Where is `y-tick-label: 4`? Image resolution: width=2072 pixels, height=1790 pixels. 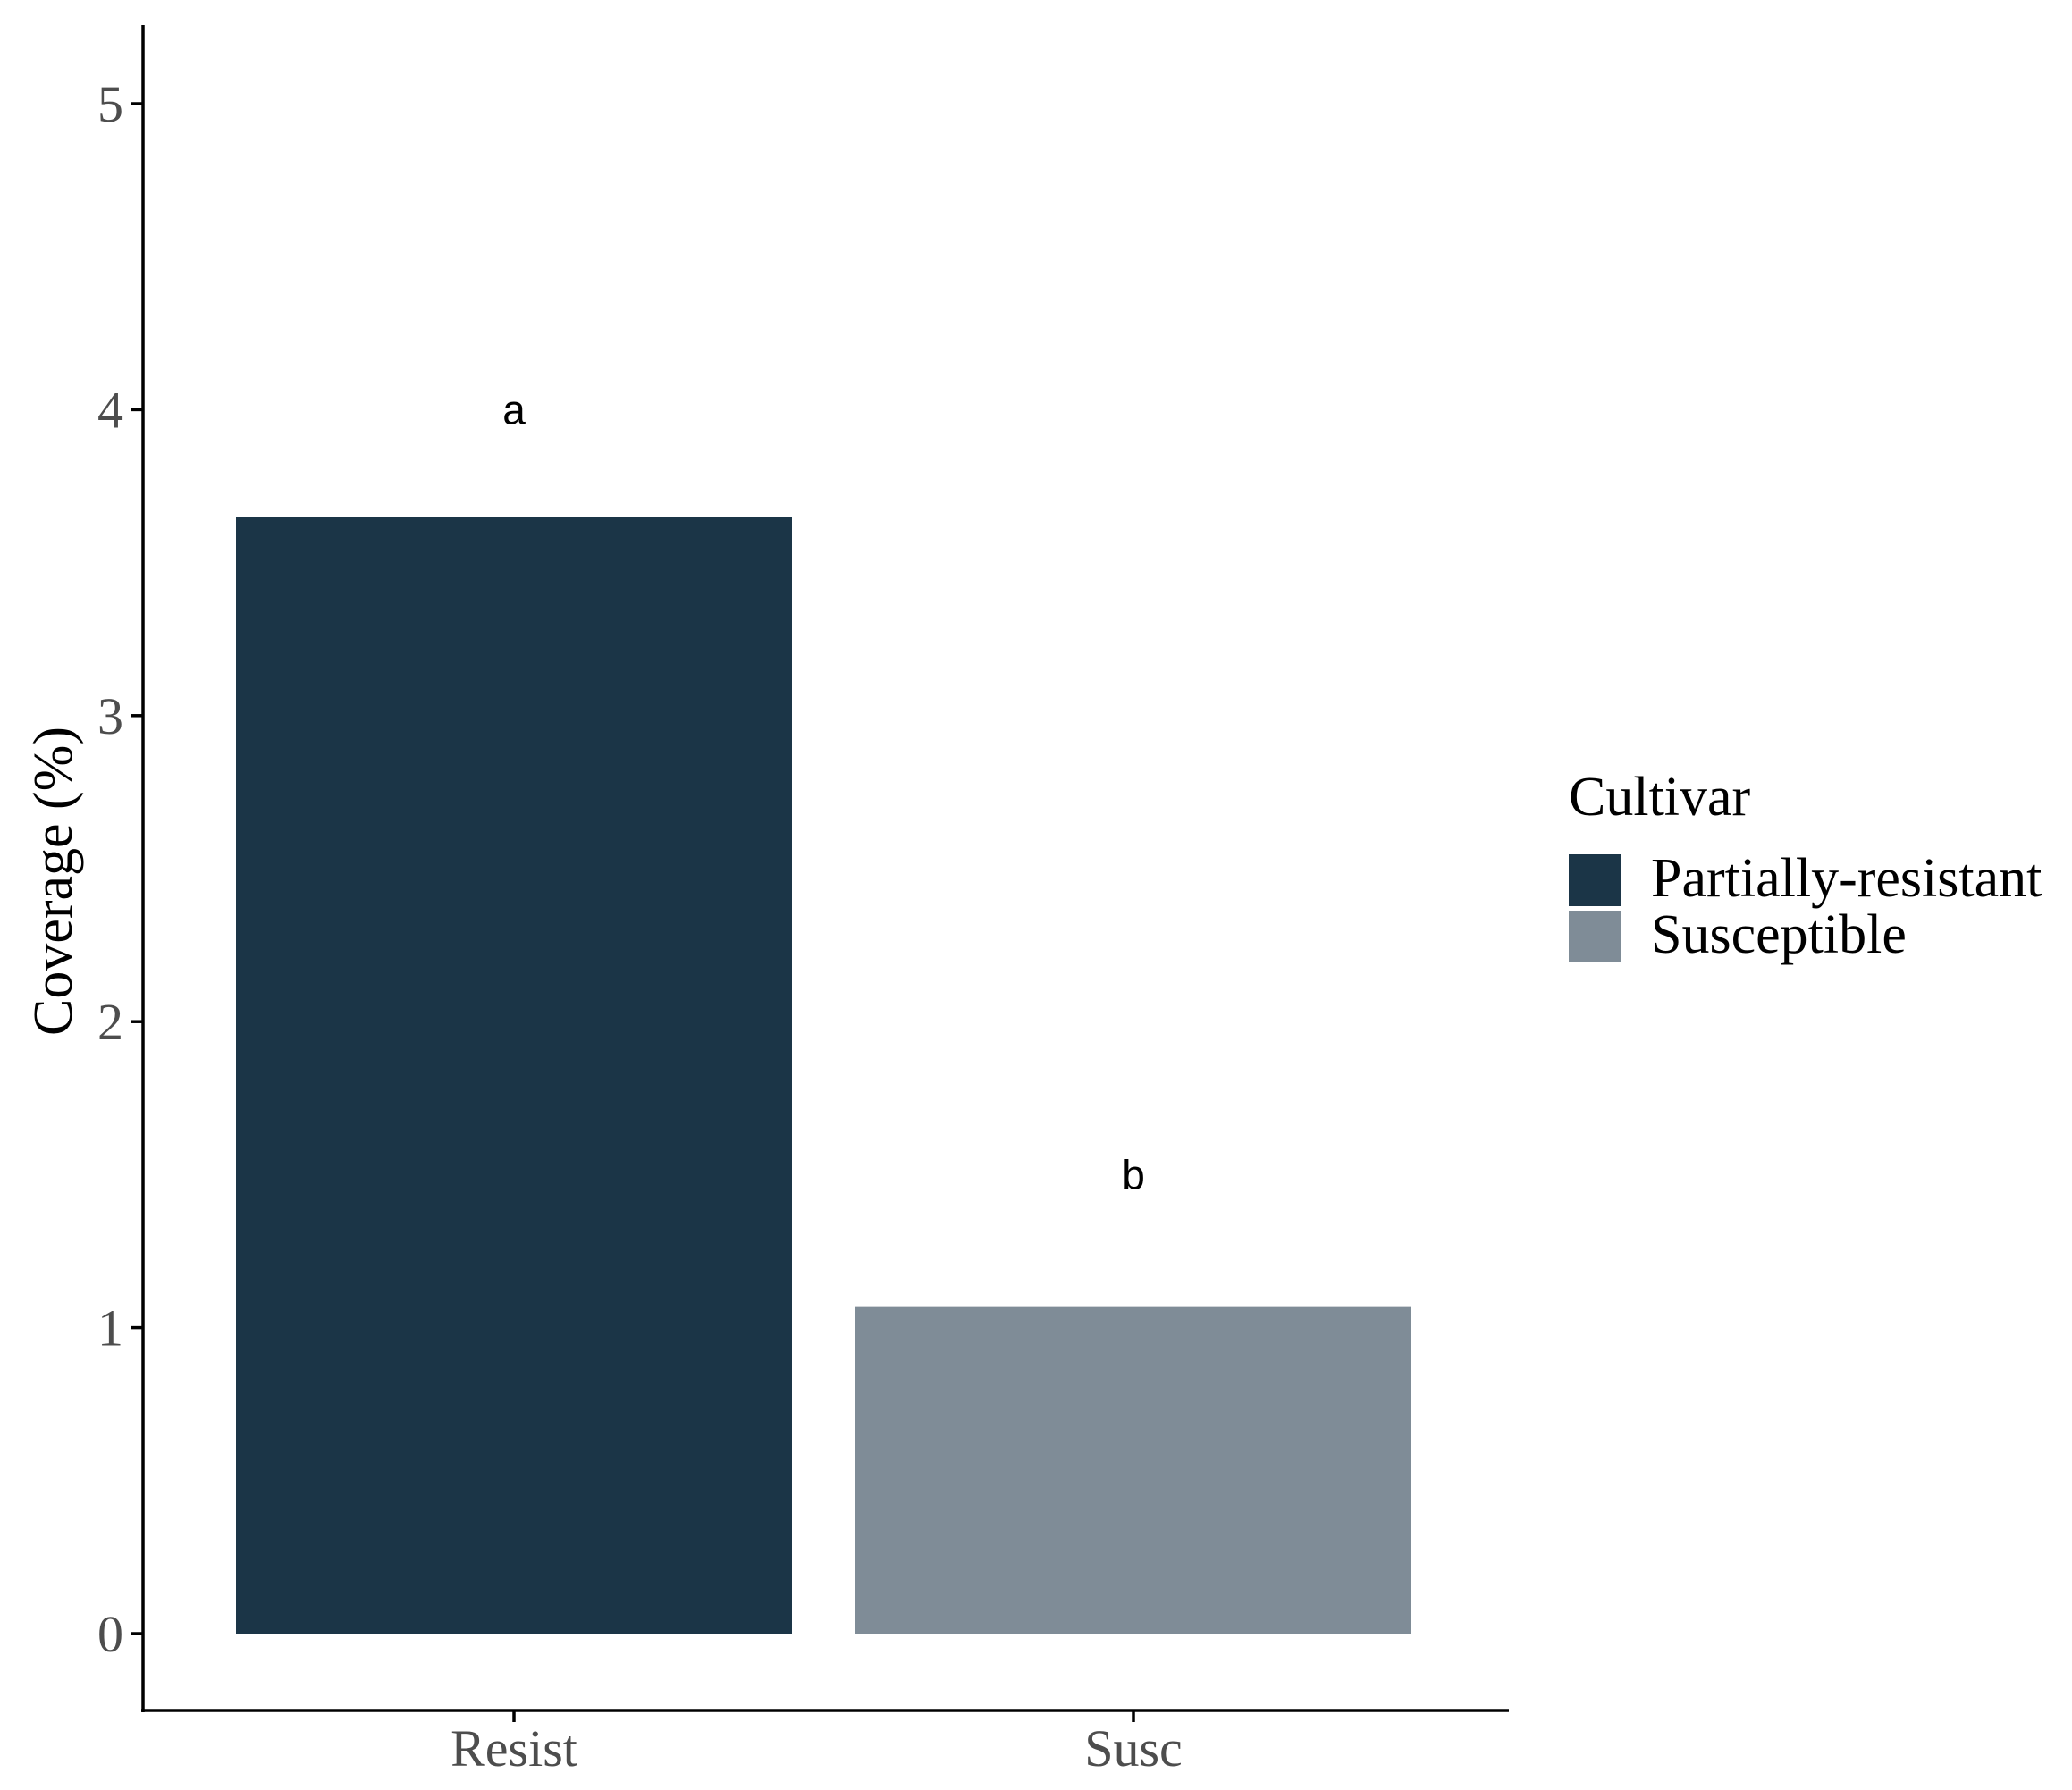 y-tick-label: 4 is located at coordinates (110, 410).